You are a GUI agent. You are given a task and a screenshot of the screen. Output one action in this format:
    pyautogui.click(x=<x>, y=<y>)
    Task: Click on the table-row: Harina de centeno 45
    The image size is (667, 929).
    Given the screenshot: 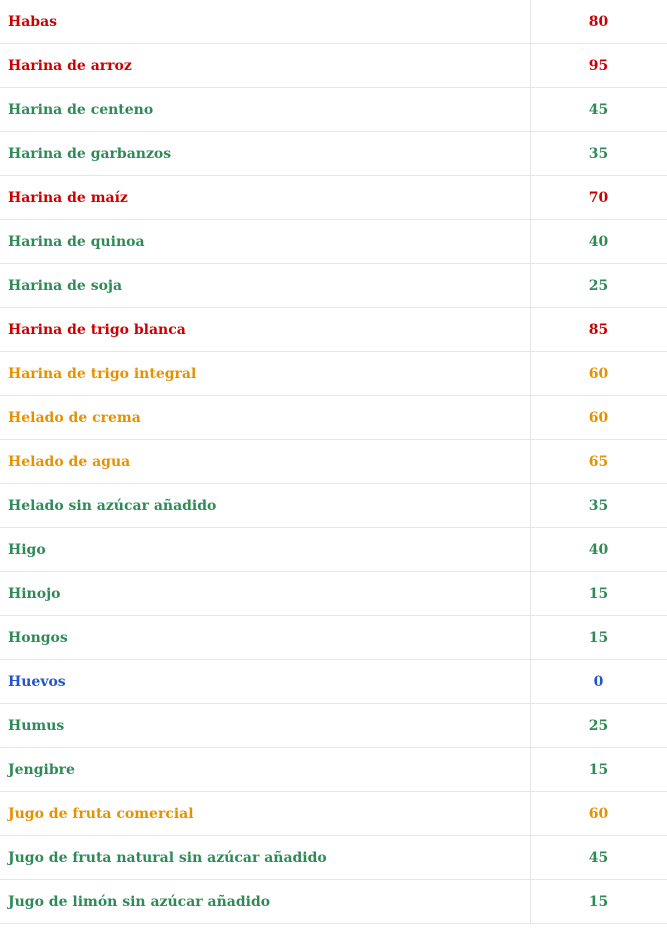 What is the action you would take?
    pyautogui.click(x=333, y=109)
    